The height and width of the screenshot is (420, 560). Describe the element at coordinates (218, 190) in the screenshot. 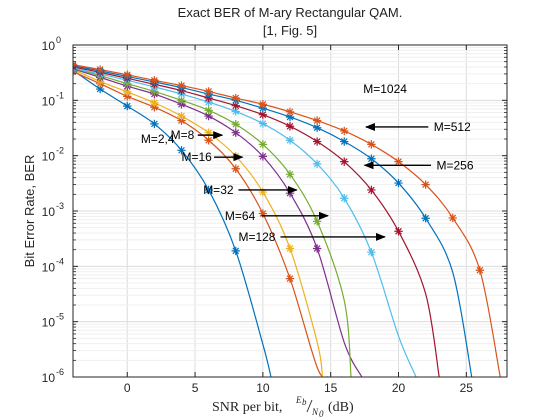

I see `annotation-label: M=32` at that location.